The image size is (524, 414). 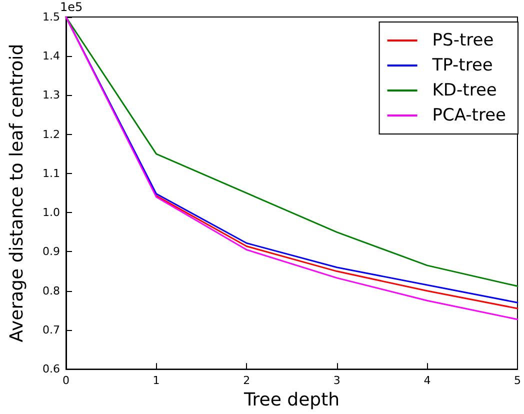 I want to click on legend-label: KD-tree, so click(x=464, y=90).